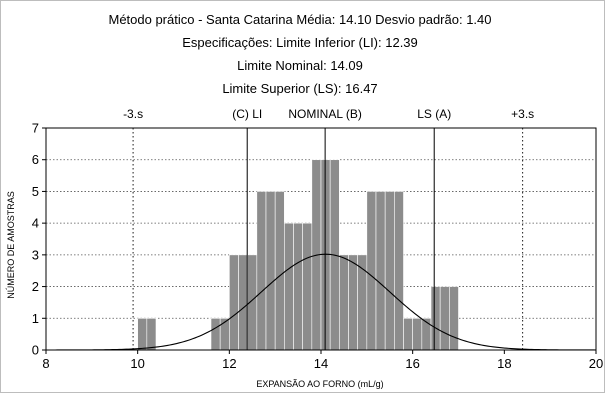 The width and height of the screenshot is (605, 393). I want to click on y-axis-ticks: 0 1 2 3 4 5 6 7, so click(39, 239).